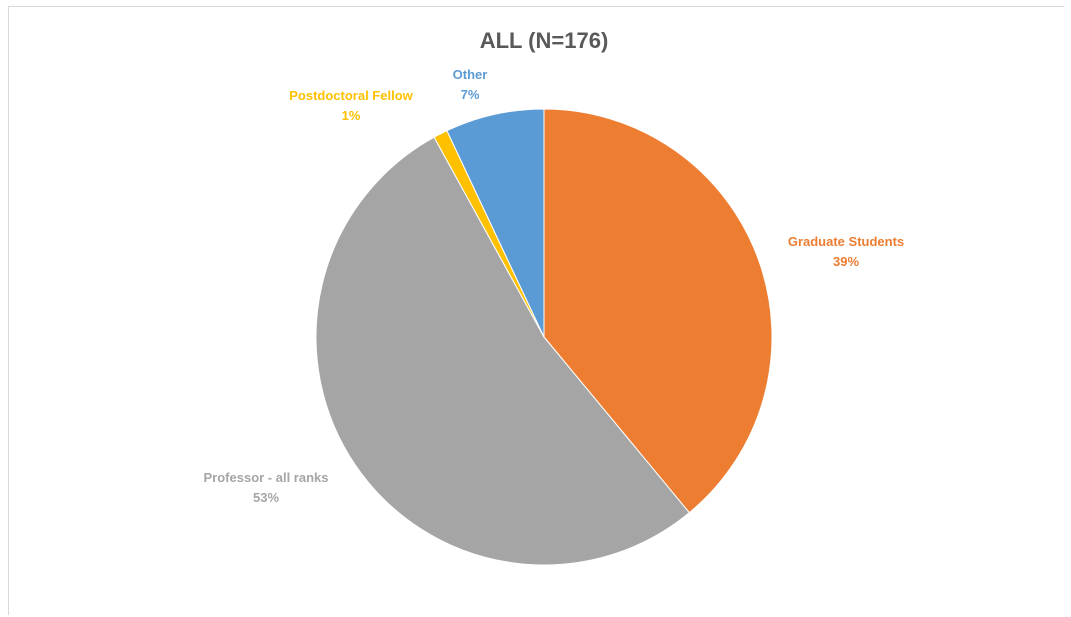  I want to click on slice-label-name: Graduate Students, so click(846, 241).